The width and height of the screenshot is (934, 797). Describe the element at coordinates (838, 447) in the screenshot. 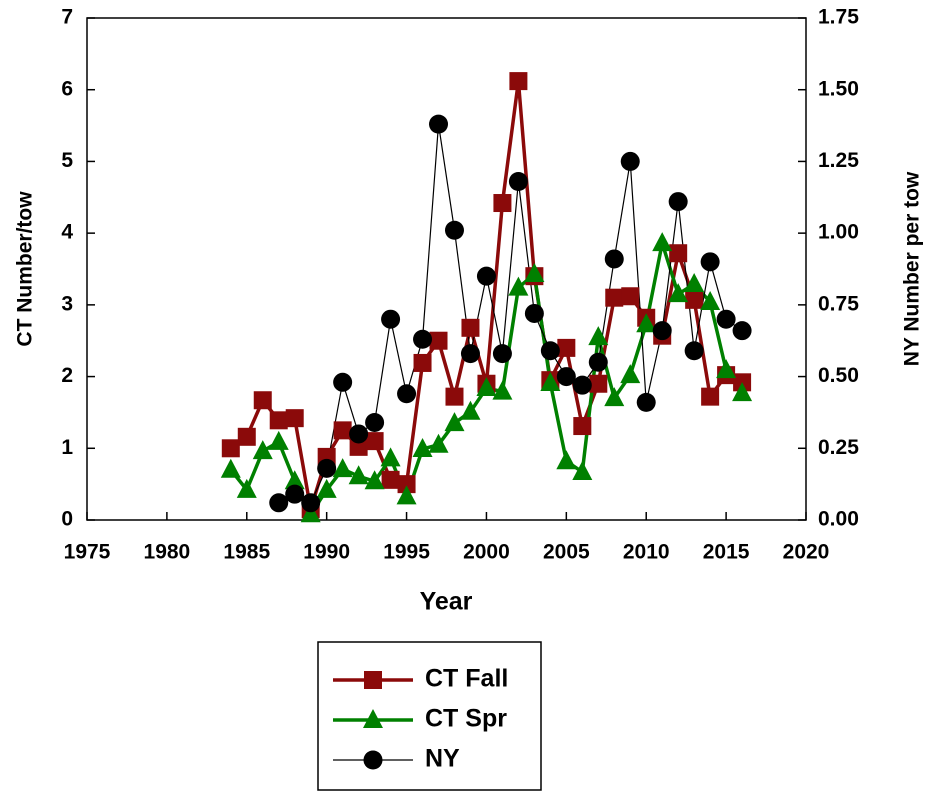

I see `y2-tick-label: 0.25` at that location.